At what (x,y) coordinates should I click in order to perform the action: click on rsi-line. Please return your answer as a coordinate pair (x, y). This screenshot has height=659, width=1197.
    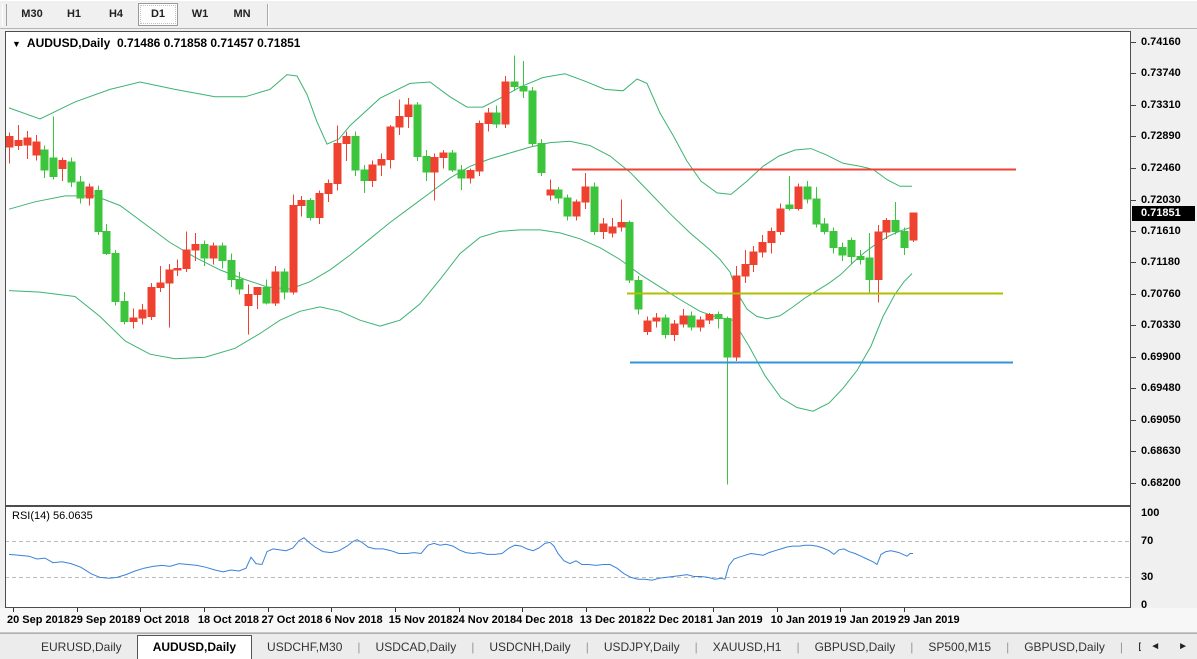
    Looking at the image, I should click on (460, 559).